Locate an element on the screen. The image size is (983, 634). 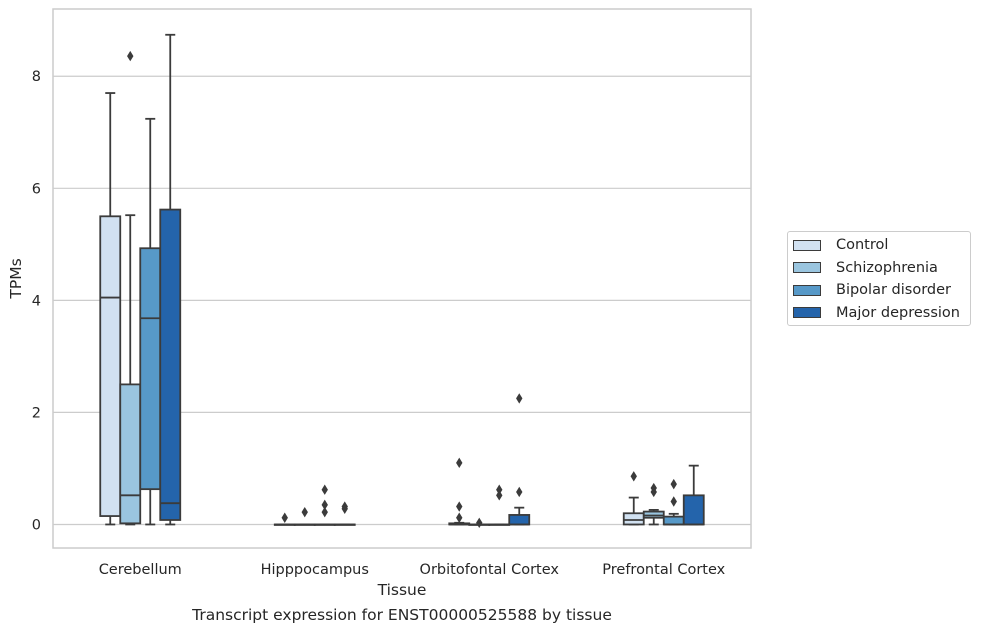
legend-swatch-bipolar-disorder is located at coordinates (807, 290).